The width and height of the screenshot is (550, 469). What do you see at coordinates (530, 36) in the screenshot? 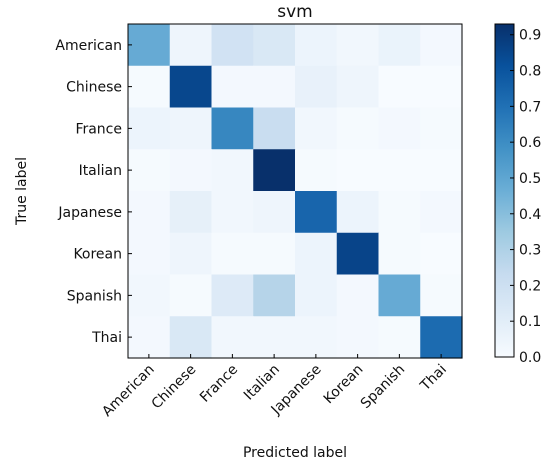
I see `colorbar-tick-label: 0.9` at bounding box center [530, 36].